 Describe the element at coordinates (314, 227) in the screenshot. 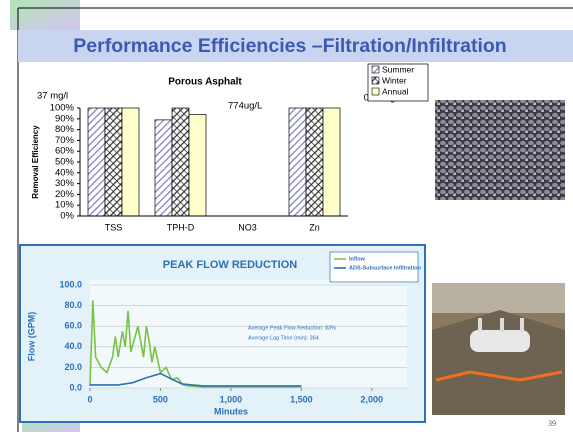

I see `x-tick-label: Zn` at that location.